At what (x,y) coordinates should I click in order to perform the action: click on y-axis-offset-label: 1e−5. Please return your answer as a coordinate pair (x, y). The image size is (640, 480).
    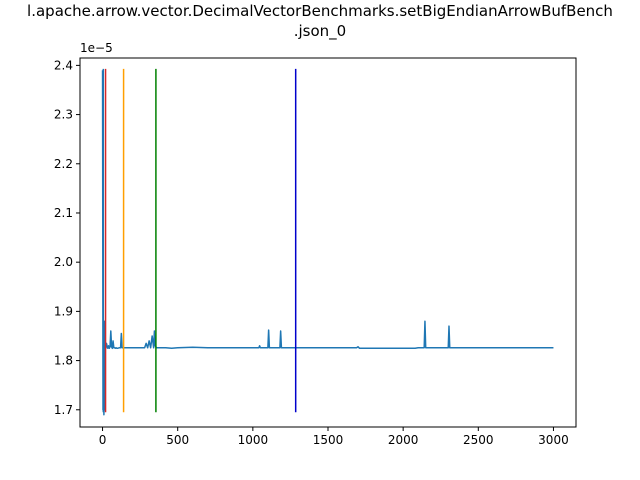
    Looking at the image, I should click on (96, 48).